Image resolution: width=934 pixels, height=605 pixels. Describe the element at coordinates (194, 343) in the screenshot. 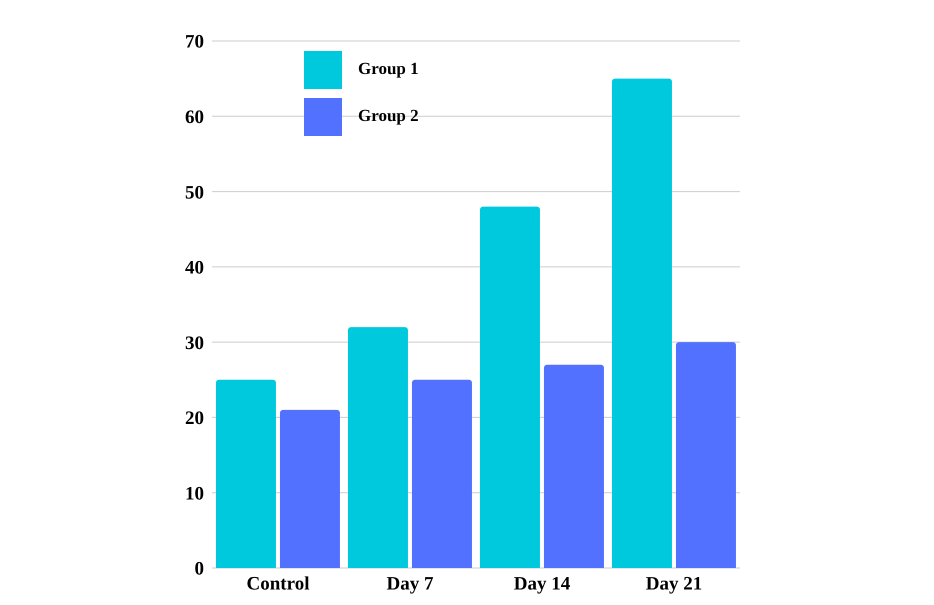

I see `y-tick-label: 30` at that location.